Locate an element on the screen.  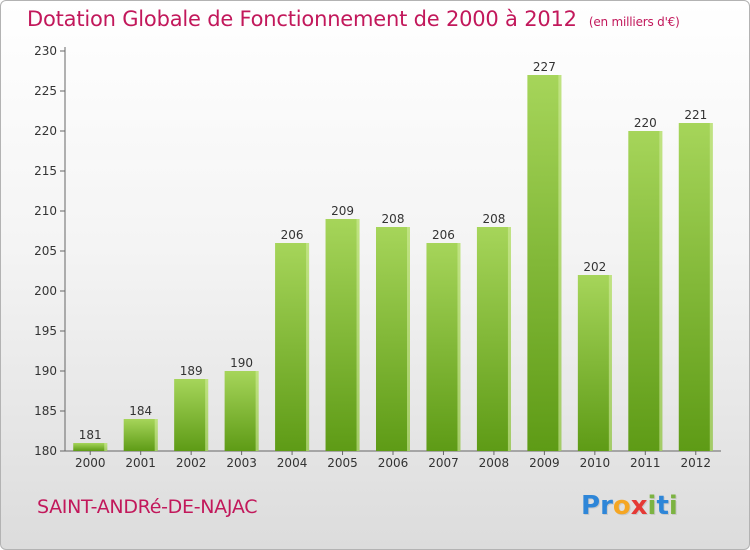
value-label: 190 is located at coordinates (241, 363).